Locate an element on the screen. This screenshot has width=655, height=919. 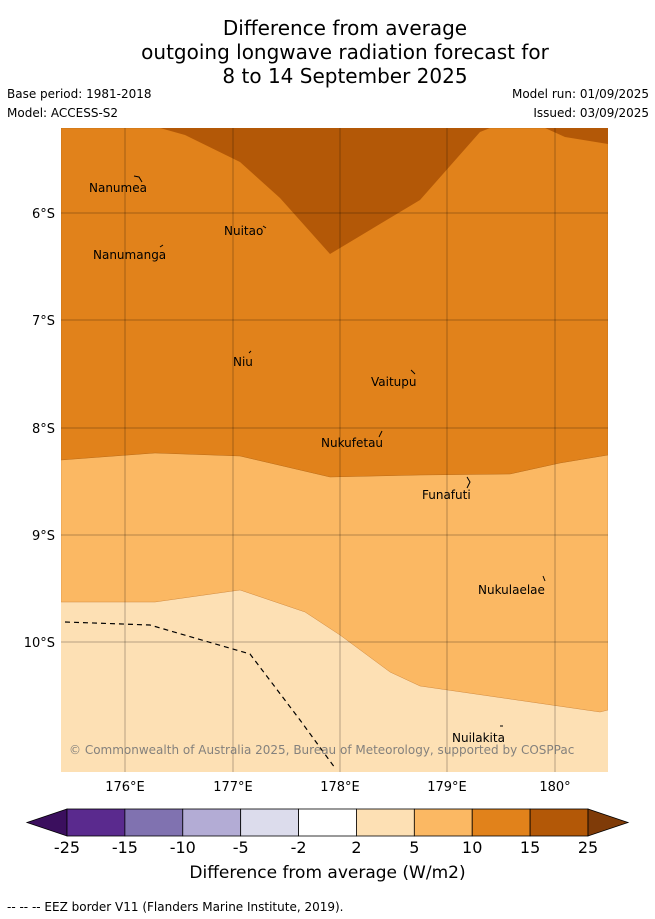
lat-label-9s: 9°S is located at coordinates (43, 536).